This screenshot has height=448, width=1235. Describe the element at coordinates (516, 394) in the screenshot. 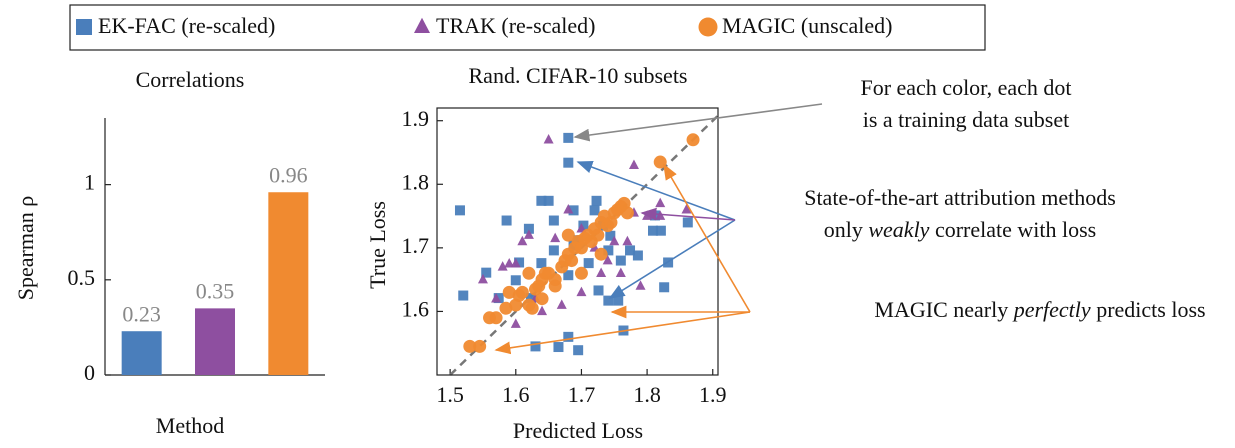

I see `x-tick-label: 1.6` at that location.